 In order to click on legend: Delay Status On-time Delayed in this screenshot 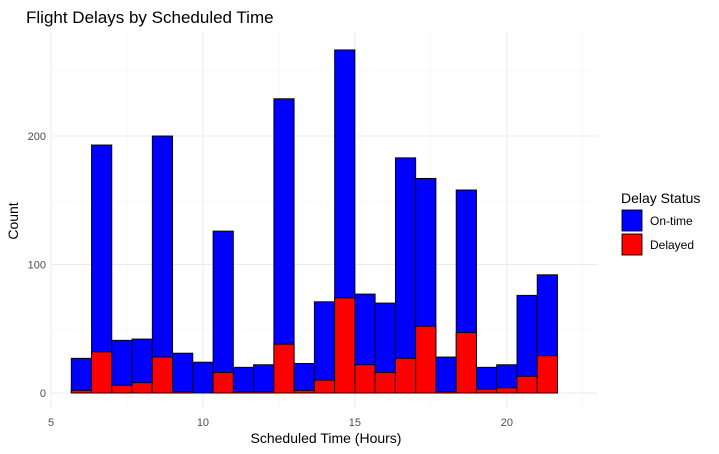, I will do `click(660, 223)`.